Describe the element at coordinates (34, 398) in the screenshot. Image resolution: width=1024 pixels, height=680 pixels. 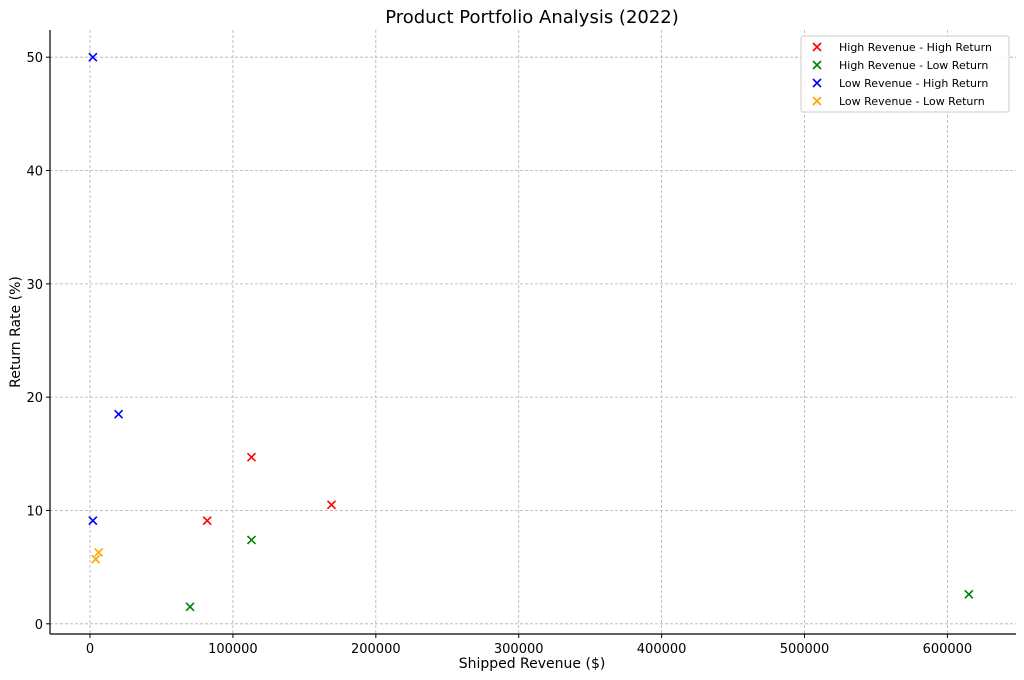
I see `y-tick-label: 20` at that location.